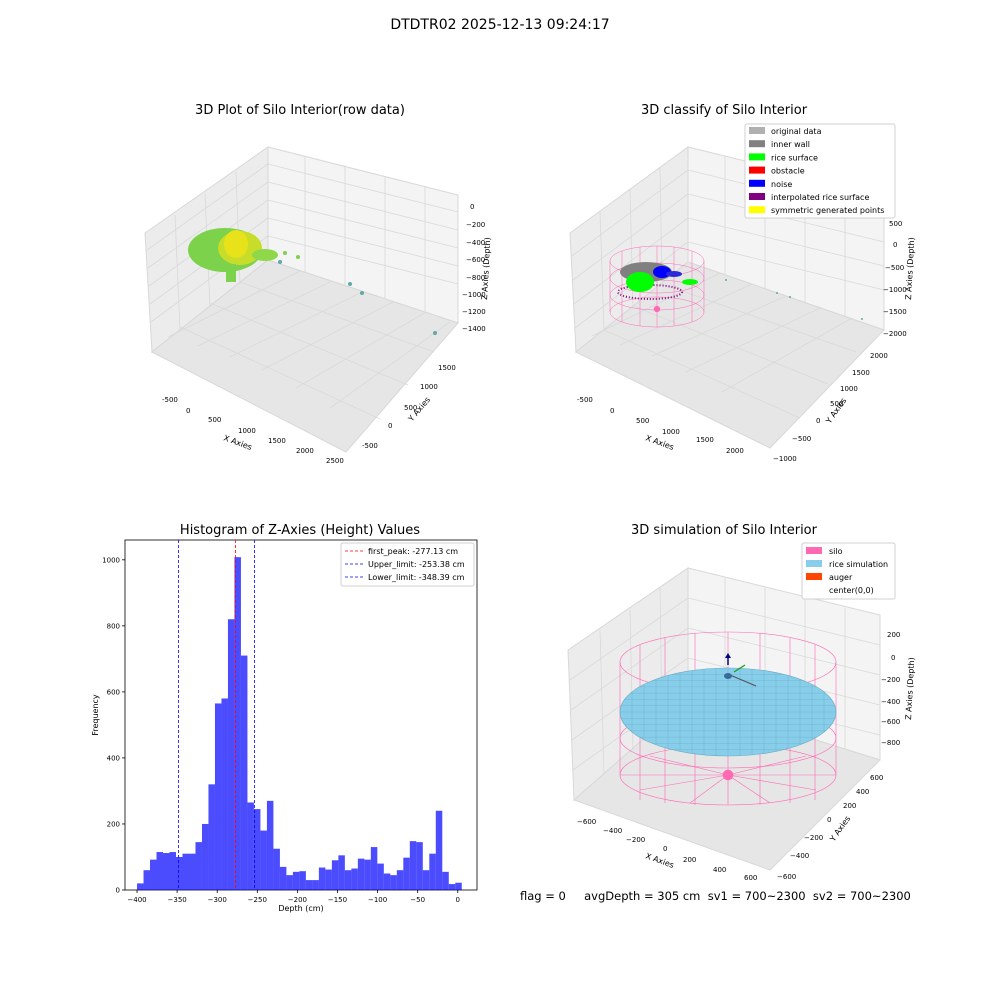 This screenshot has width=1000, height=1000. I want to click on p3-xtick-label: −50, so click(417, 900).